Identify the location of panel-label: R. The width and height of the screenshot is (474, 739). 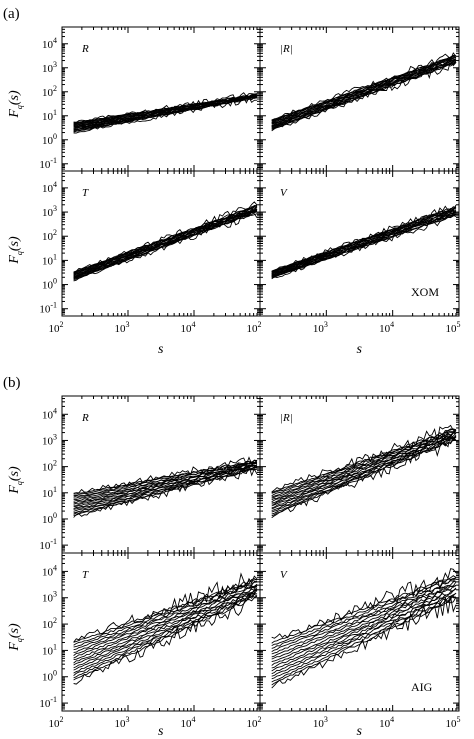
(85, 49).